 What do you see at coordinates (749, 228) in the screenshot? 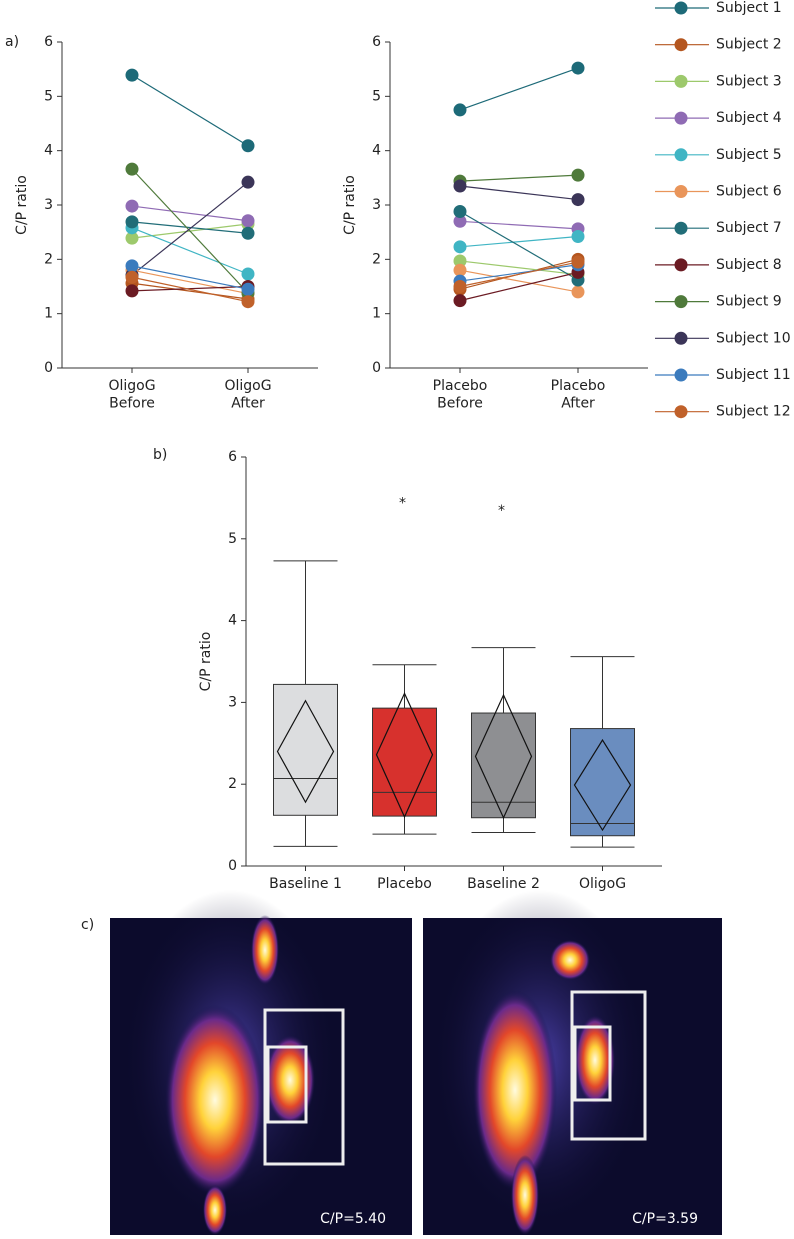
I see `legend-label: Subject 7` at bounding box center [749, 228].